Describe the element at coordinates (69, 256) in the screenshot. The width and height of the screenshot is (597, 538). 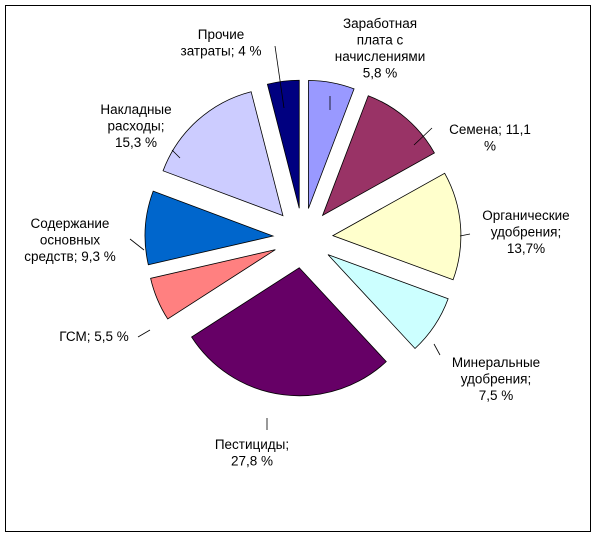
I see `slice-label-line: средств; 9,3 %` at that location.